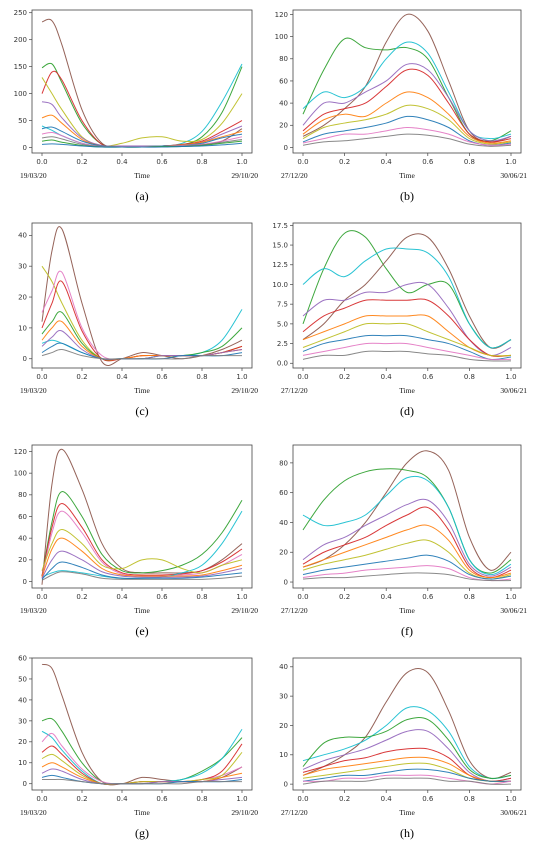 The image size is (535, 842). Describe the element at coordinates (282, 305) in the screenshot. I see `y-tick-label: 7.5` at that location.